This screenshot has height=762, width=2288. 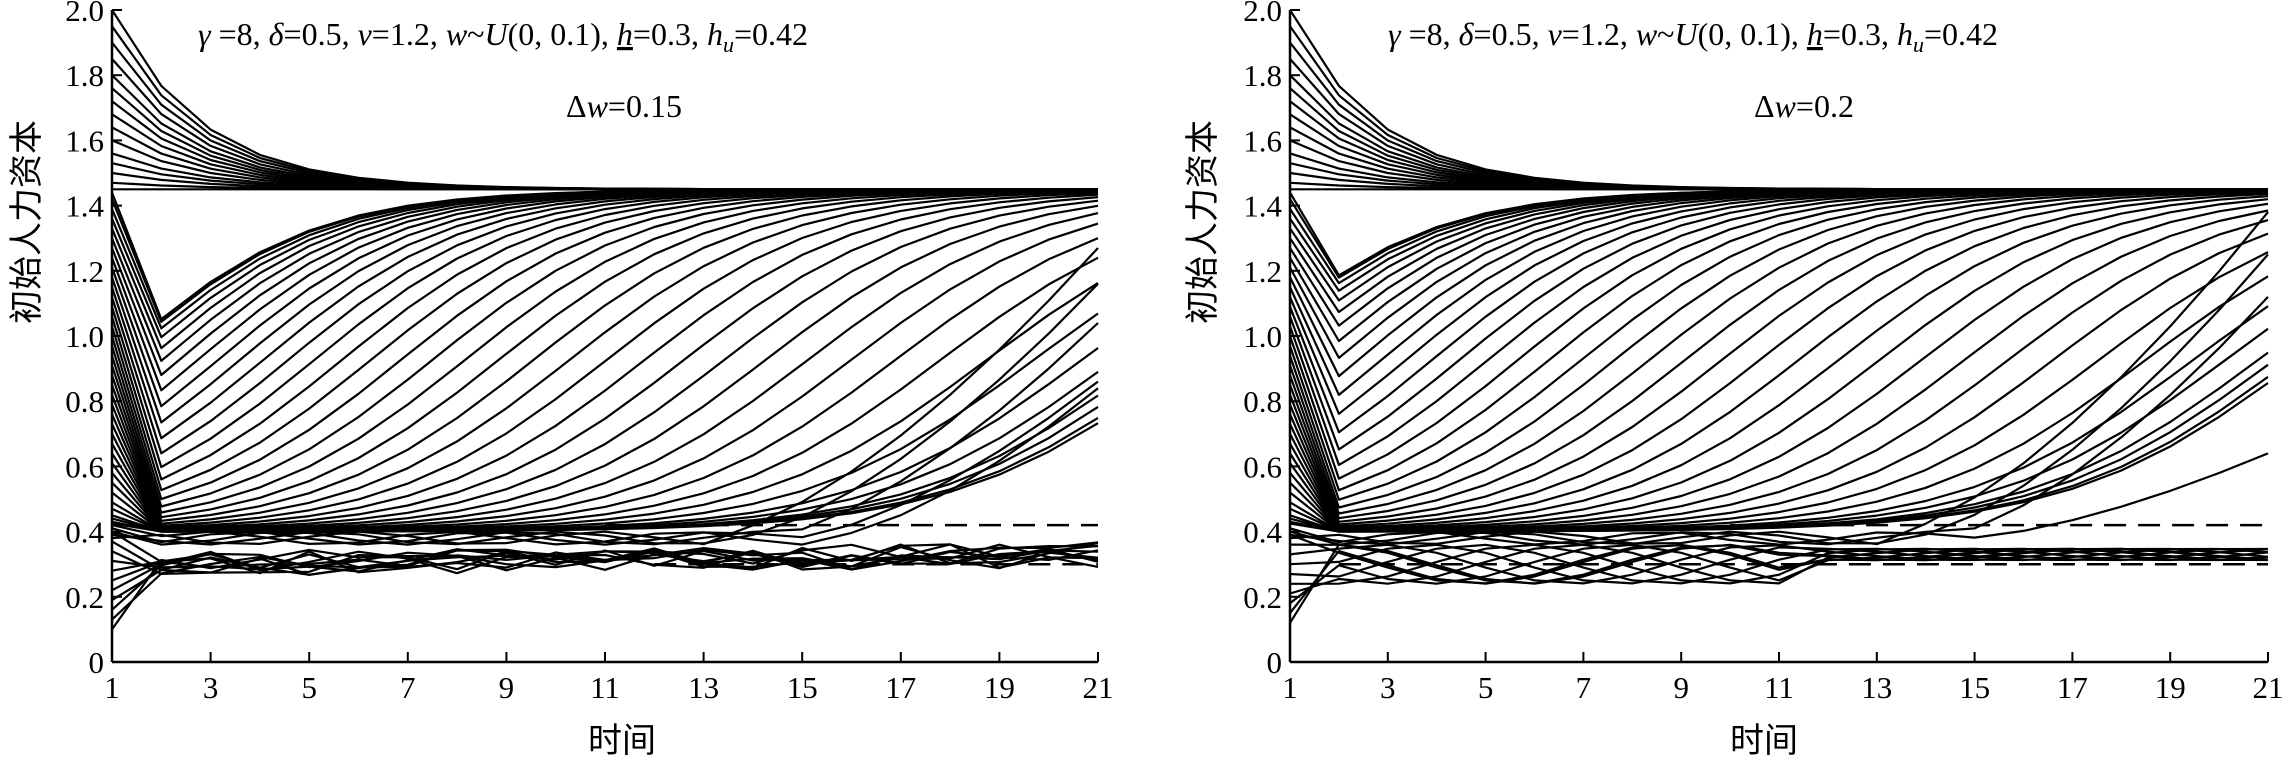 I want to click on left-x-tick-label: 15, so click(x=802, y=687).